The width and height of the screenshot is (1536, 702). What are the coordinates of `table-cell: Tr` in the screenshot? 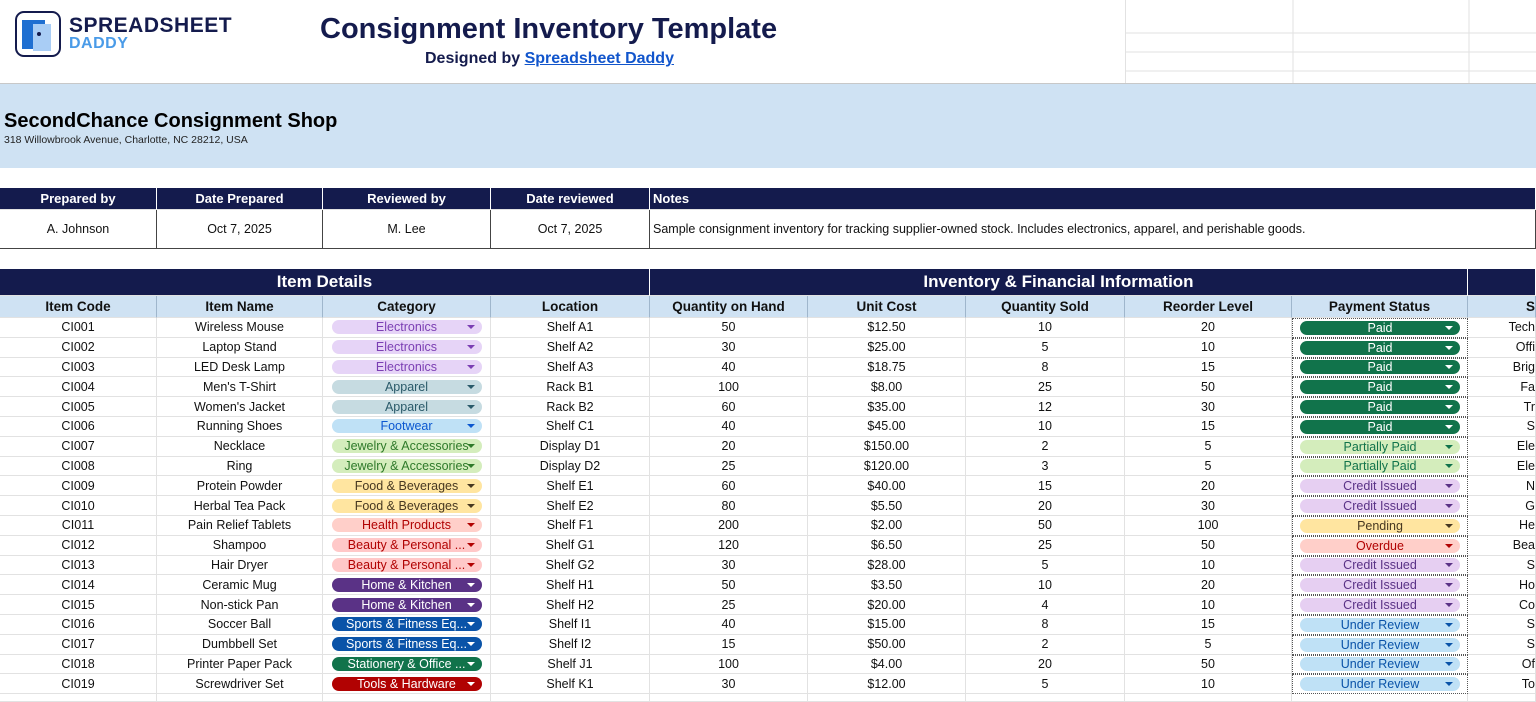 It's located at (1502, 407).